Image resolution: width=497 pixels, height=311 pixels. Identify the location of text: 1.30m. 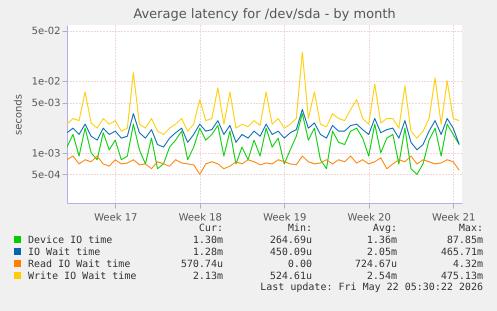
(207, 241).